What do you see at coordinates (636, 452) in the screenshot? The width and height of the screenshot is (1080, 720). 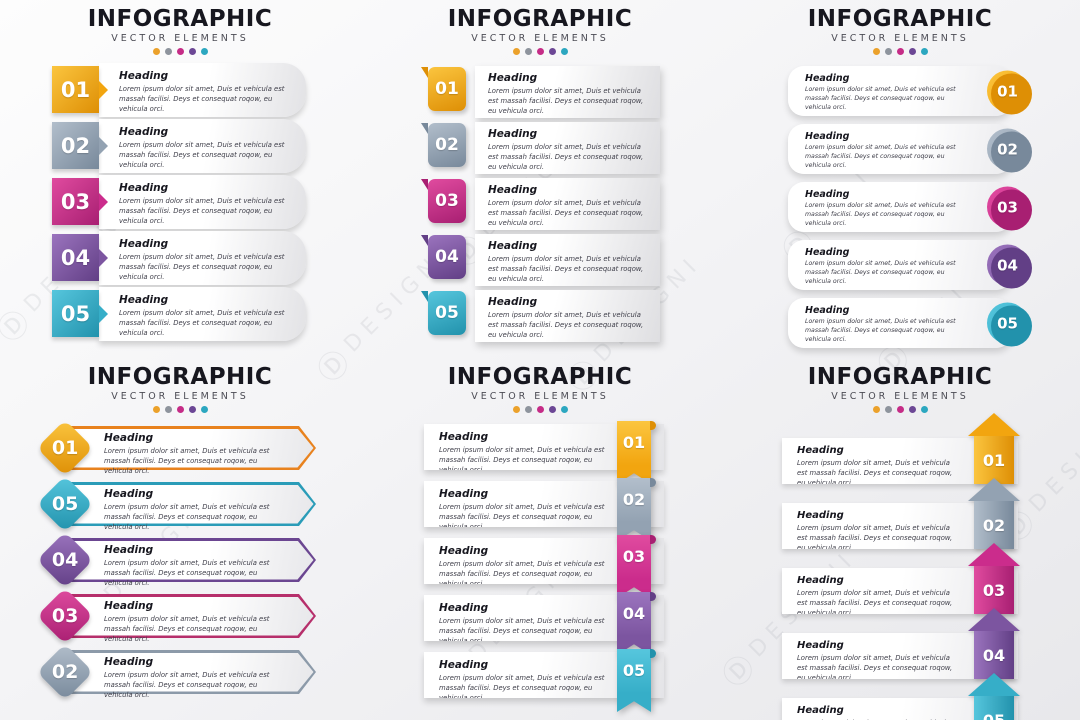 I see `step-number-ribbon: 01` at bounding box center [636, 452].